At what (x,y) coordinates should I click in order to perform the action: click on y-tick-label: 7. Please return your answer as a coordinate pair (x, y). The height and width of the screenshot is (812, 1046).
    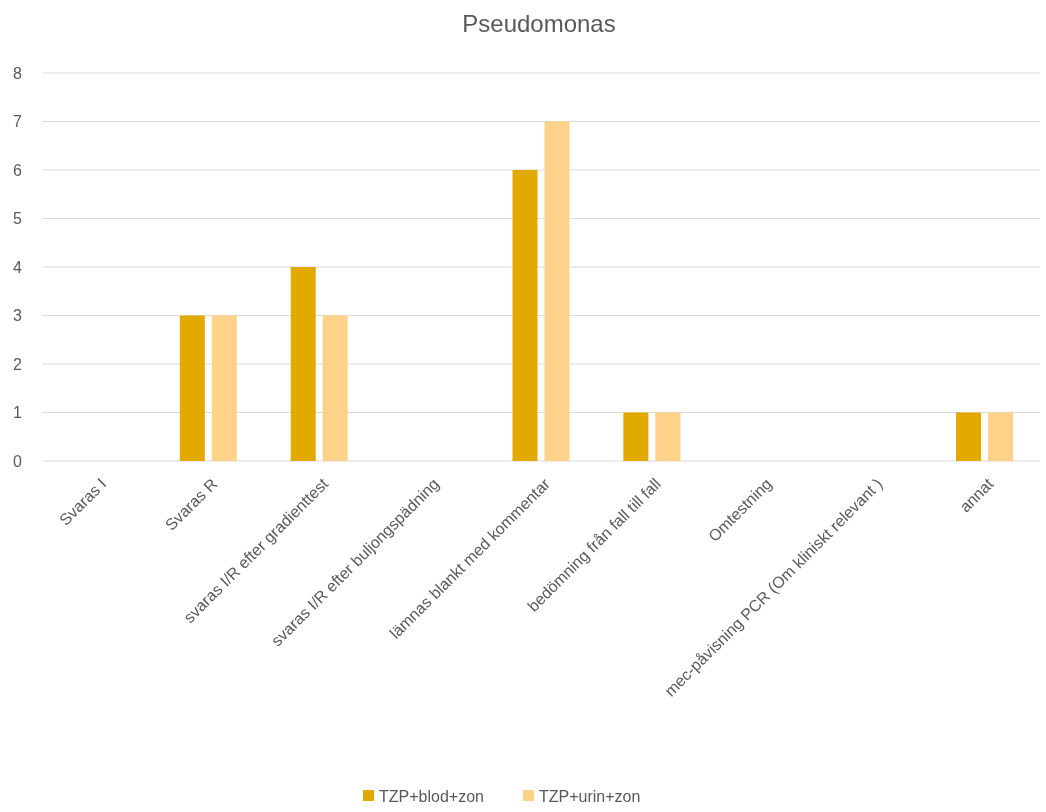
    Looking at the image, I should click on (18, 122).